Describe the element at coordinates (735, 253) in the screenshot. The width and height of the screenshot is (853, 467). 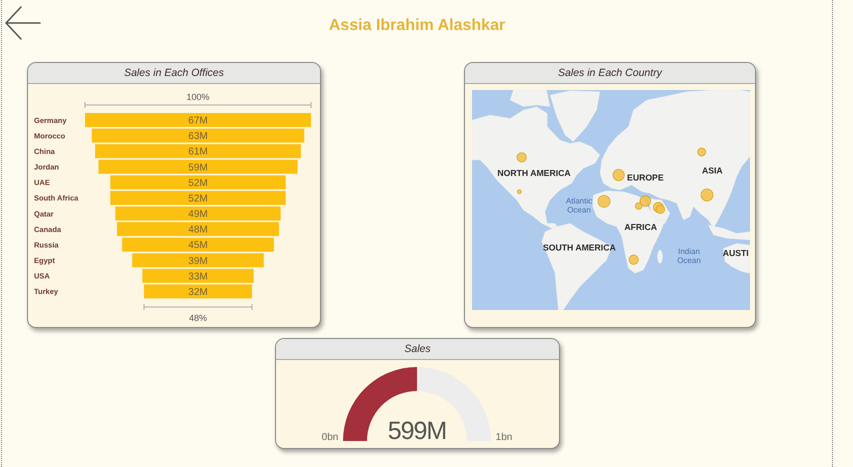
I see `text: AUSTI` at that location.